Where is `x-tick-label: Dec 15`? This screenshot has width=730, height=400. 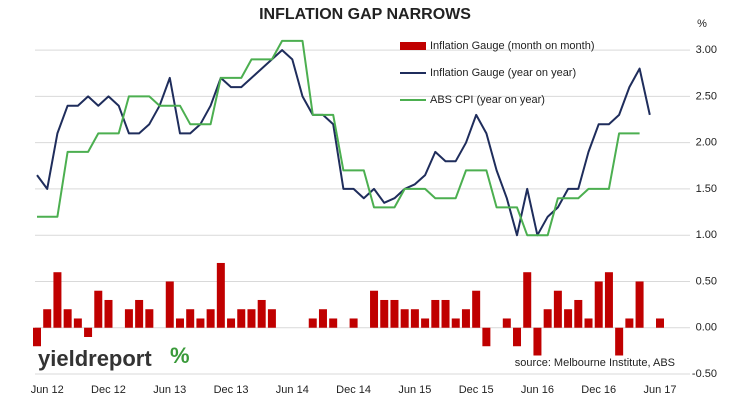
x-tick-label: Dec 15 is located at coordinates (476, 390).